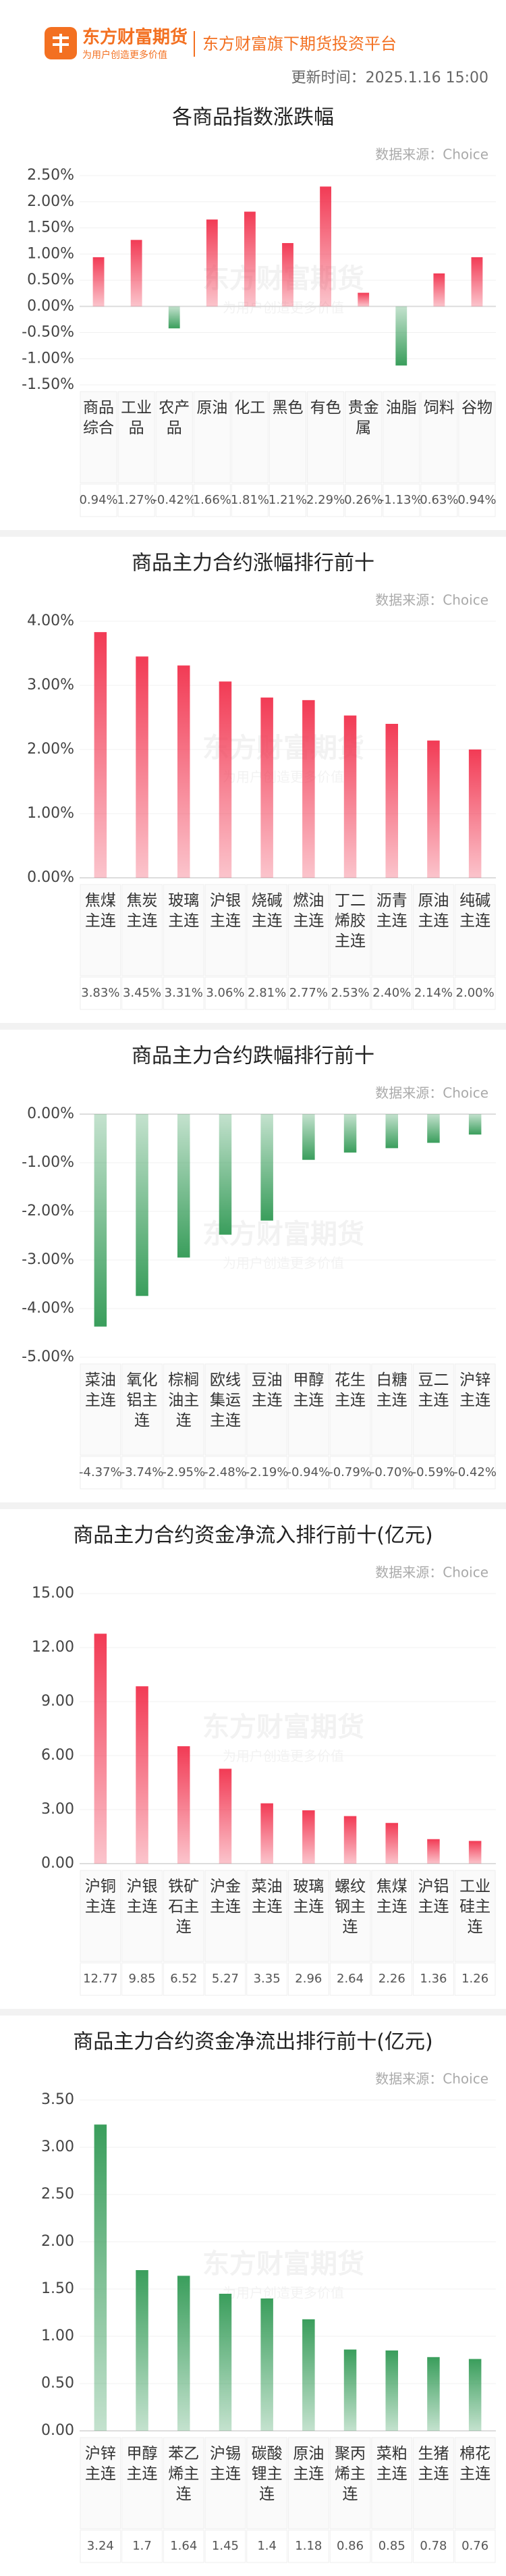  What do you see at coordinates (325, 500) in the screenshot?
I see `value-label: 2.29%` at bounding box center [325, 500].